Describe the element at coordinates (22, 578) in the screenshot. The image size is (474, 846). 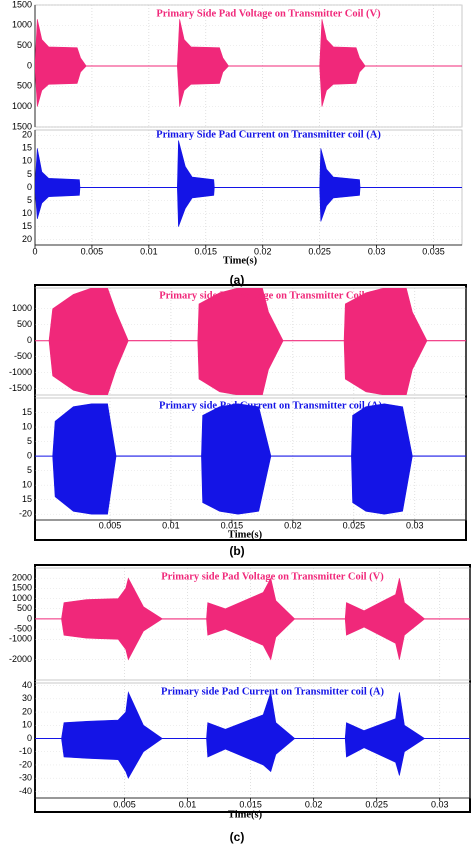
I see `y-tick-label: 2000` at that location.